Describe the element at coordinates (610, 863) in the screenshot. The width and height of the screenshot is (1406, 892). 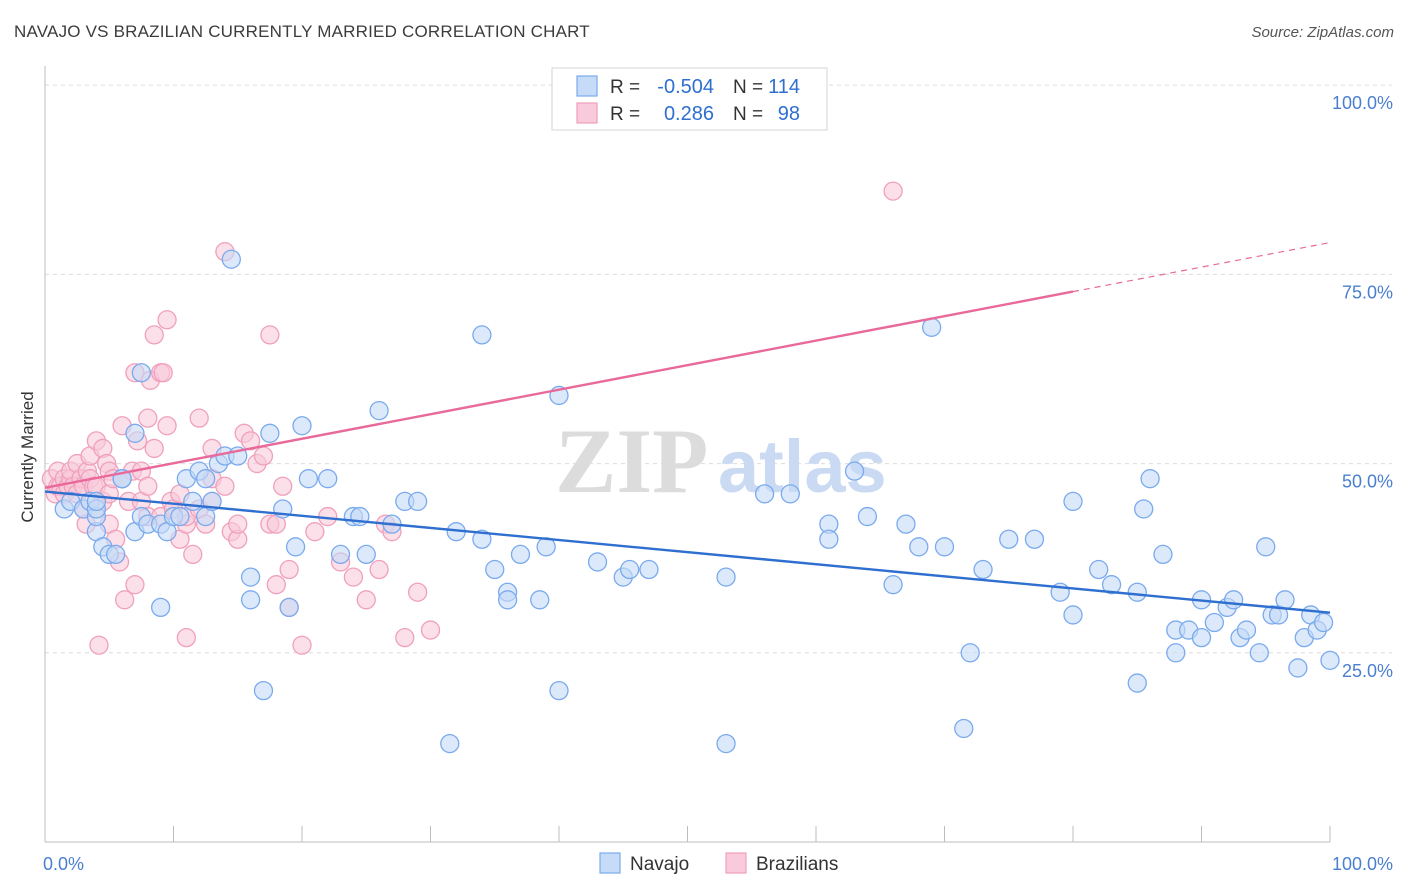
I see `series-legend-swatch-navajo` at that location.